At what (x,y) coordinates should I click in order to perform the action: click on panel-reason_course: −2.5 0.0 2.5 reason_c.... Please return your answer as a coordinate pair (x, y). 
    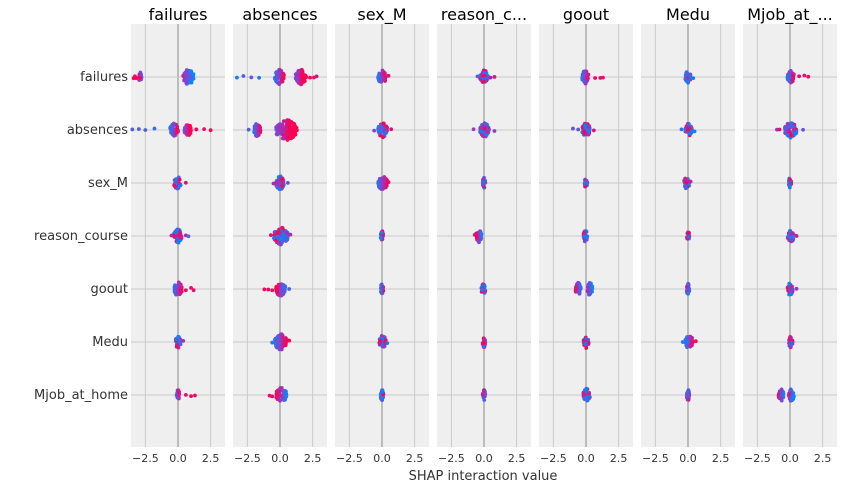
    Looking at the image, I should click on (484, 235).